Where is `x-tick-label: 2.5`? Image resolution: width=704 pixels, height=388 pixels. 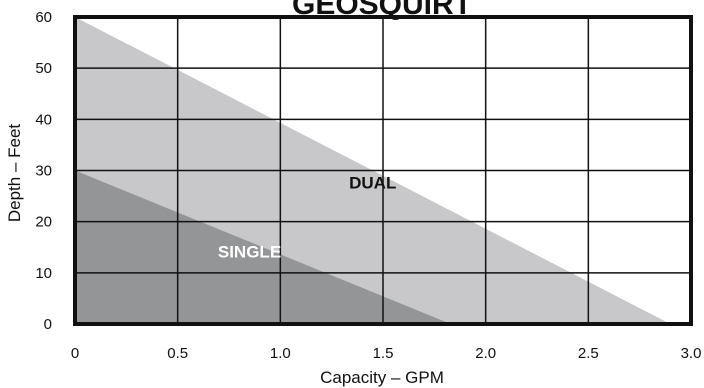
x-tick-label: 2.5 is located at coordinates (588, 353).